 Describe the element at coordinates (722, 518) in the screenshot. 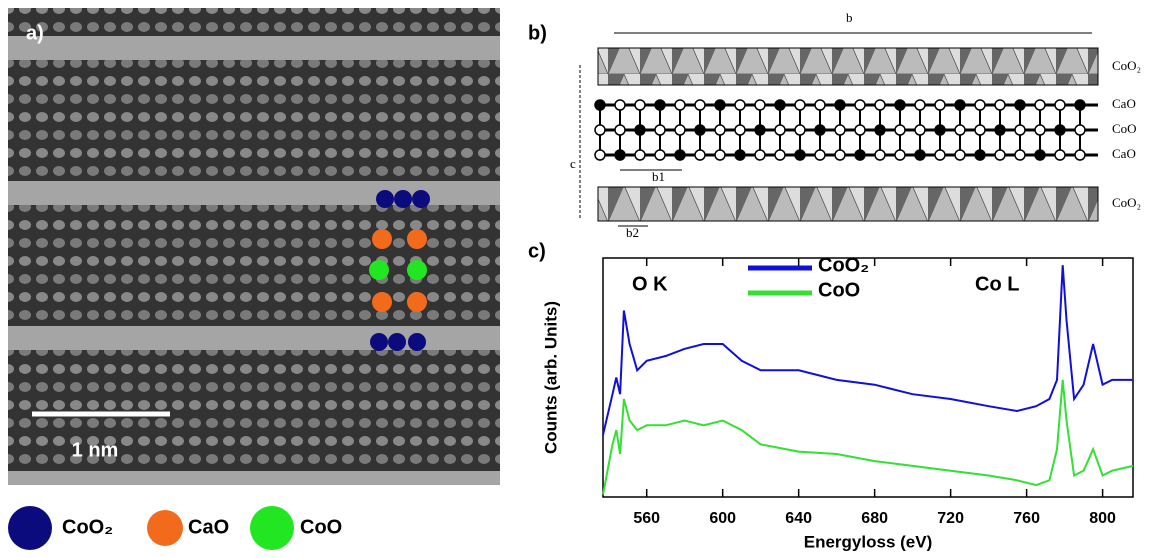

I see `x-tick-label: 600` at that location.